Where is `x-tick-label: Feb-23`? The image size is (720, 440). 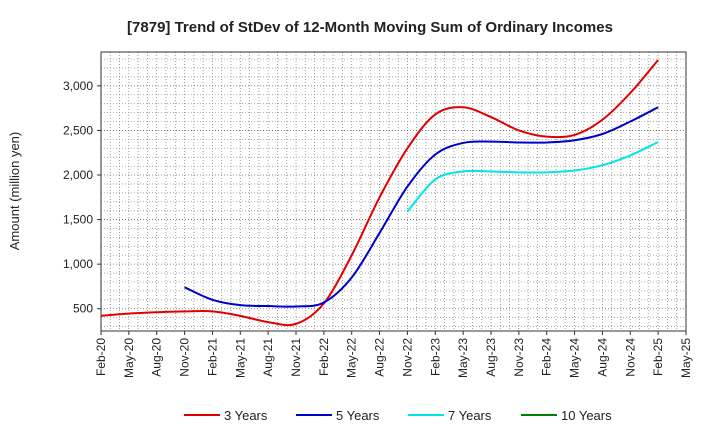
x-tick-label: Feb-23 is located at coordinates (435, 357).